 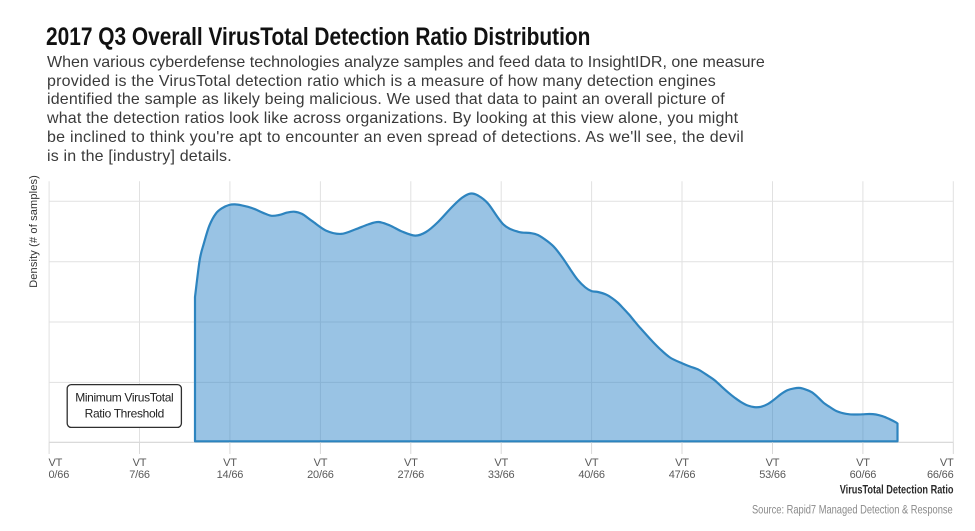 What do you see at coordinates (124, 398) in the screenshot?
I see `svg-text: Minimum VirusTotal` at bounding box center [124, 398].